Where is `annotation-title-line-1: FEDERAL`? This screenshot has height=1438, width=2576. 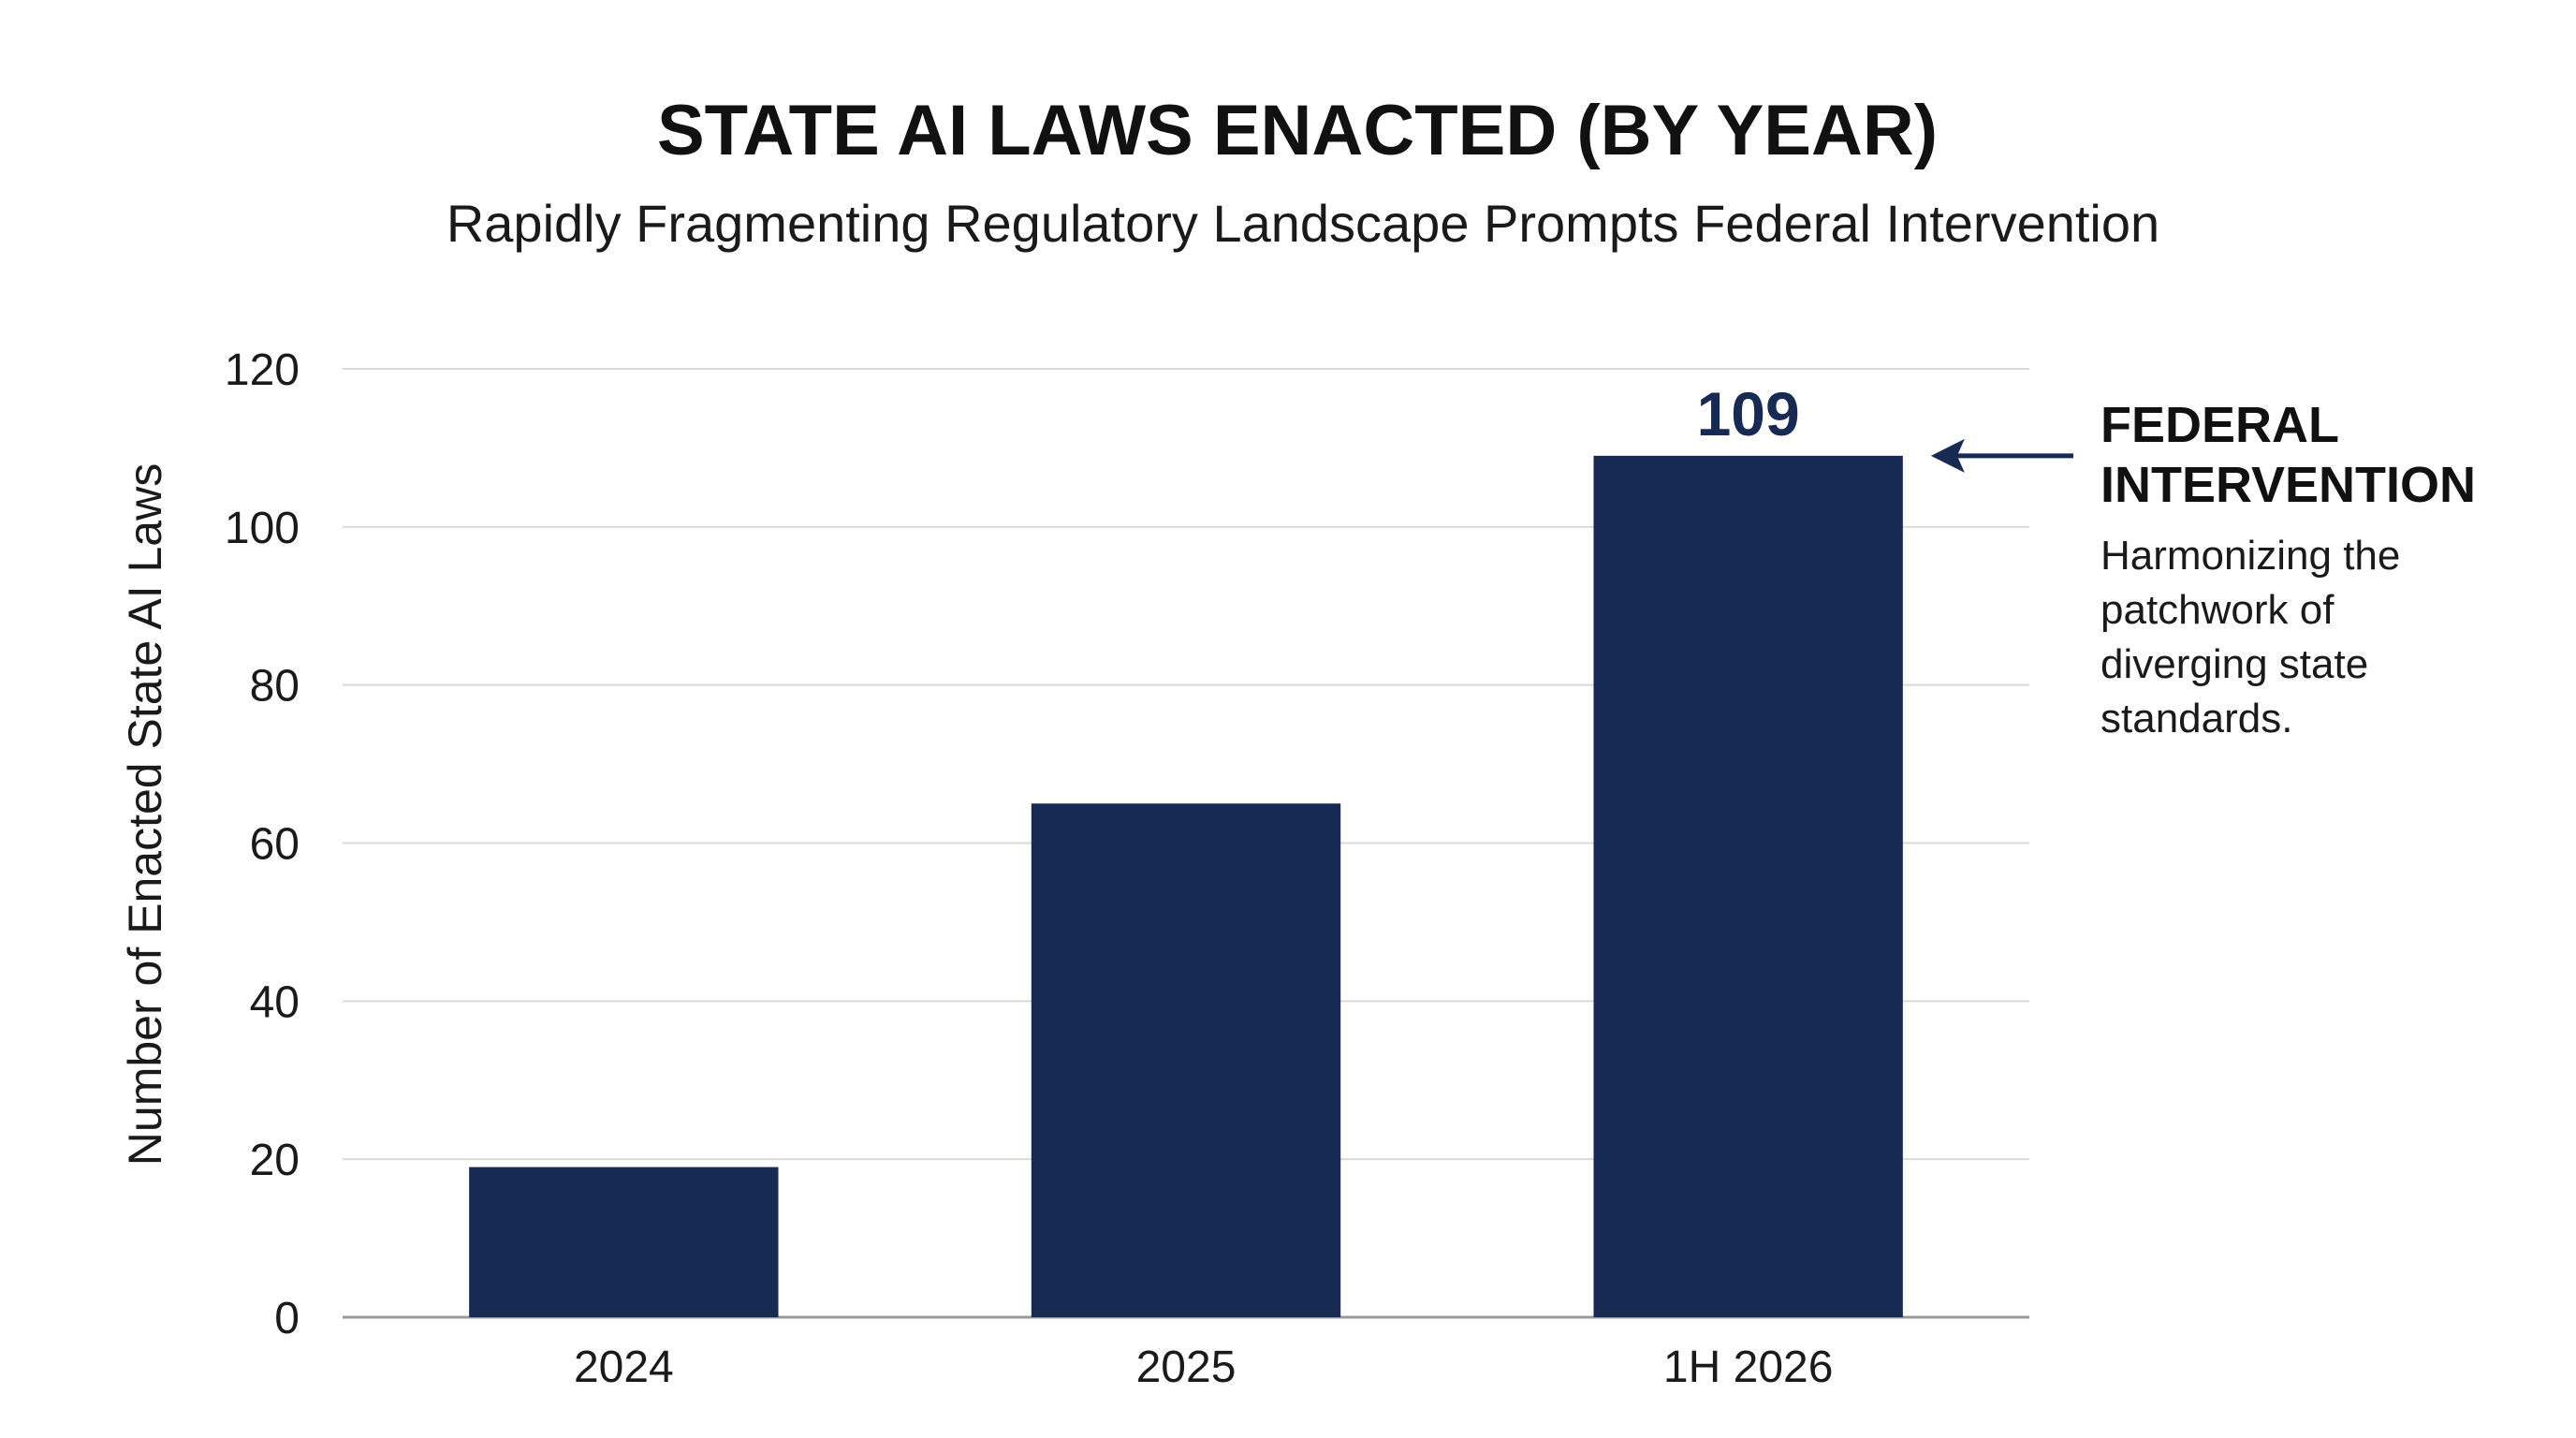
annotation-title-line-1: FEDERAL is located at coordinates (2219, 425).